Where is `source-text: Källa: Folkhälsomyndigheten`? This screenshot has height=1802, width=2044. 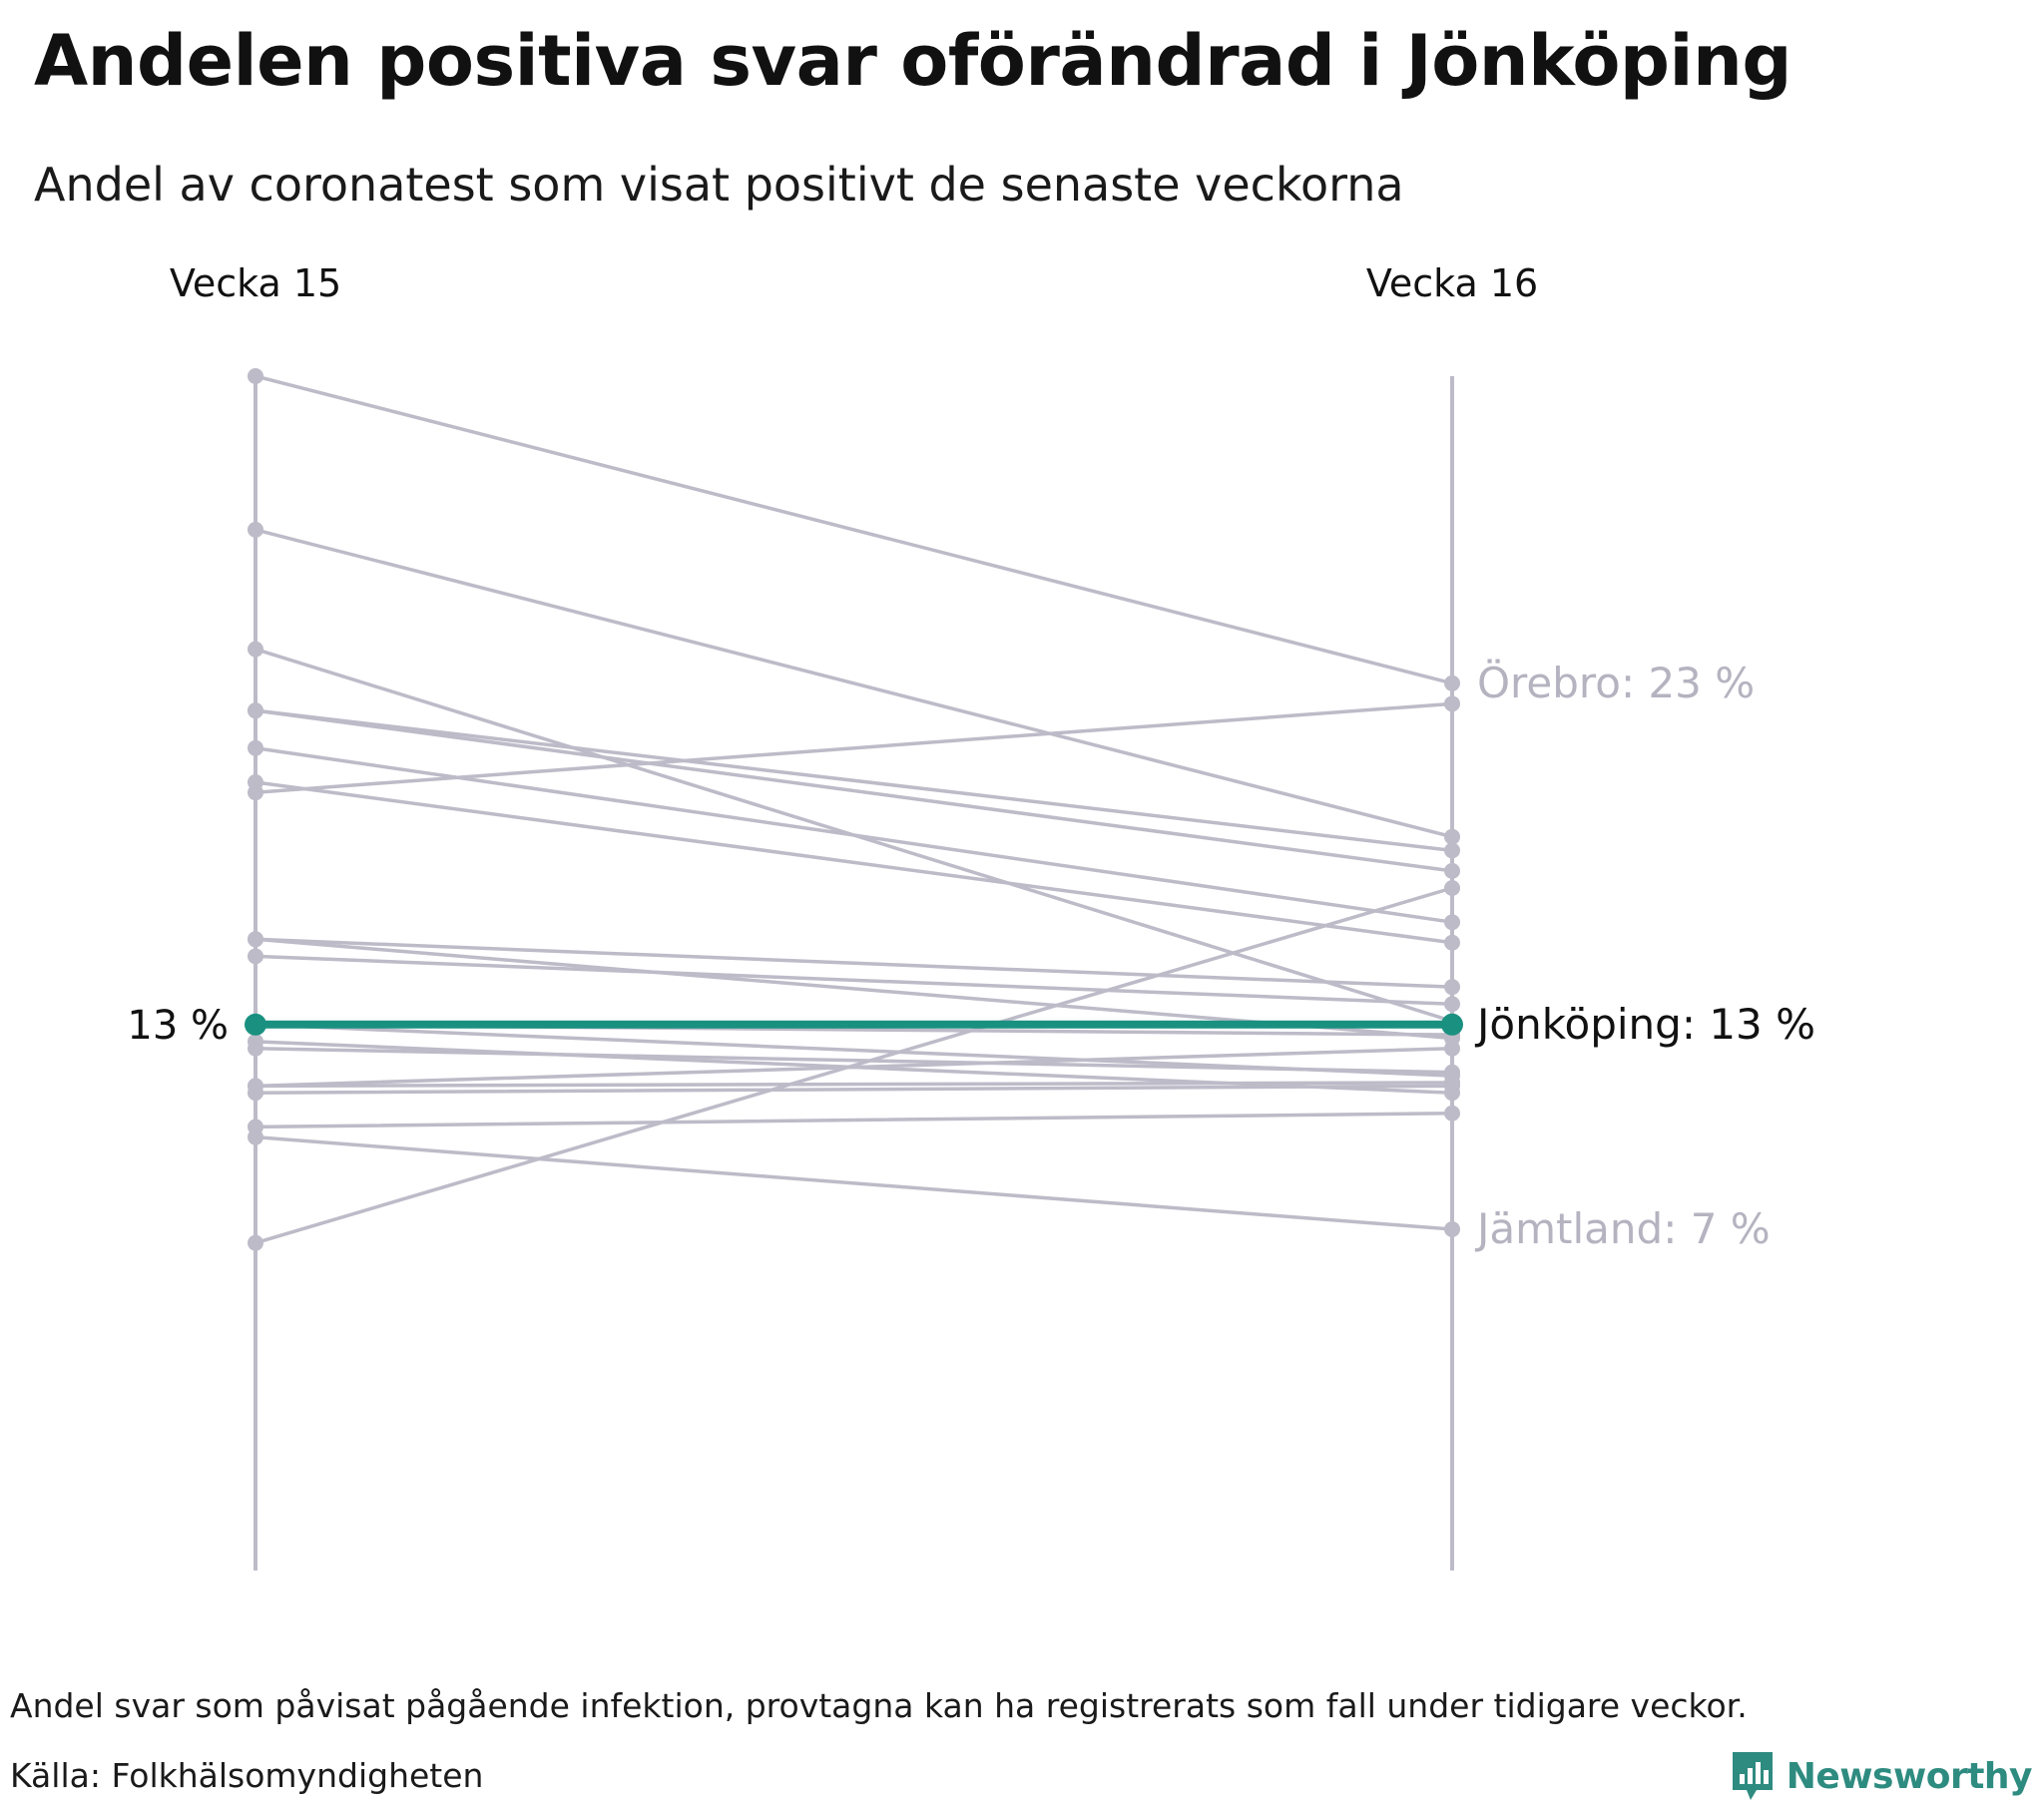 source-text: Källa: Folkhälsomyndigheten is located at coordinates (247, 1775).